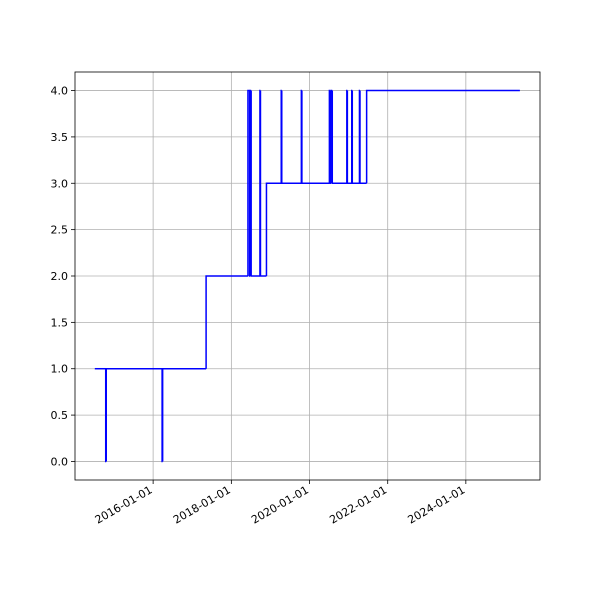 This screenshot has height=600, width=600. Describe the element at coordinates (60, 137) in the screenshot. I see `y-tick-label: 3.5` at that location.